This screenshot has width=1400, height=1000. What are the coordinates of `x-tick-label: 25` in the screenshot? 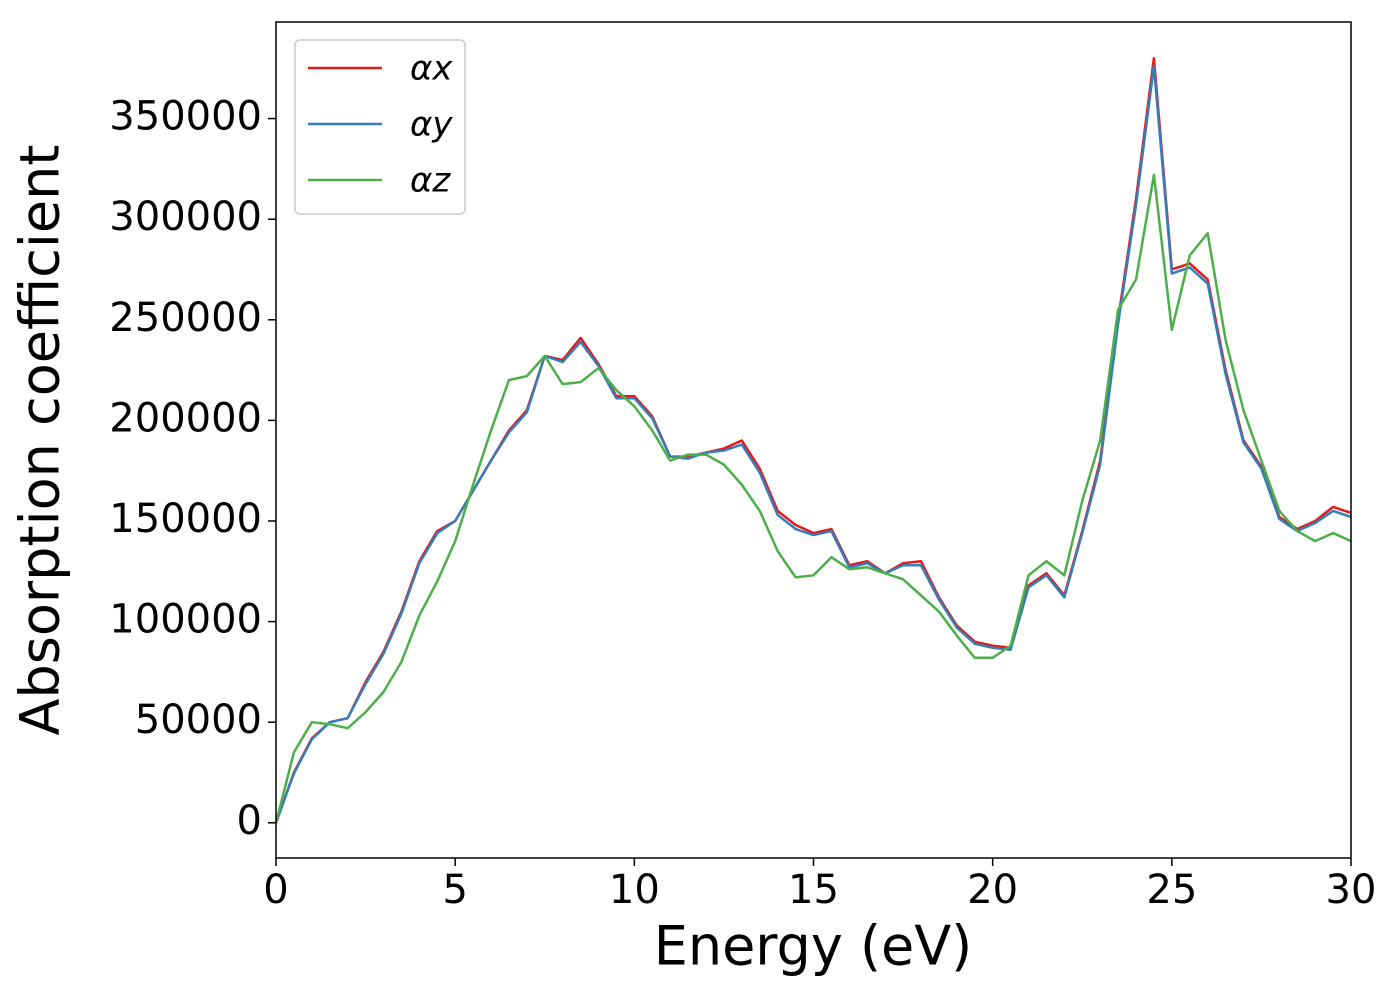 It's located at (1171, 890).